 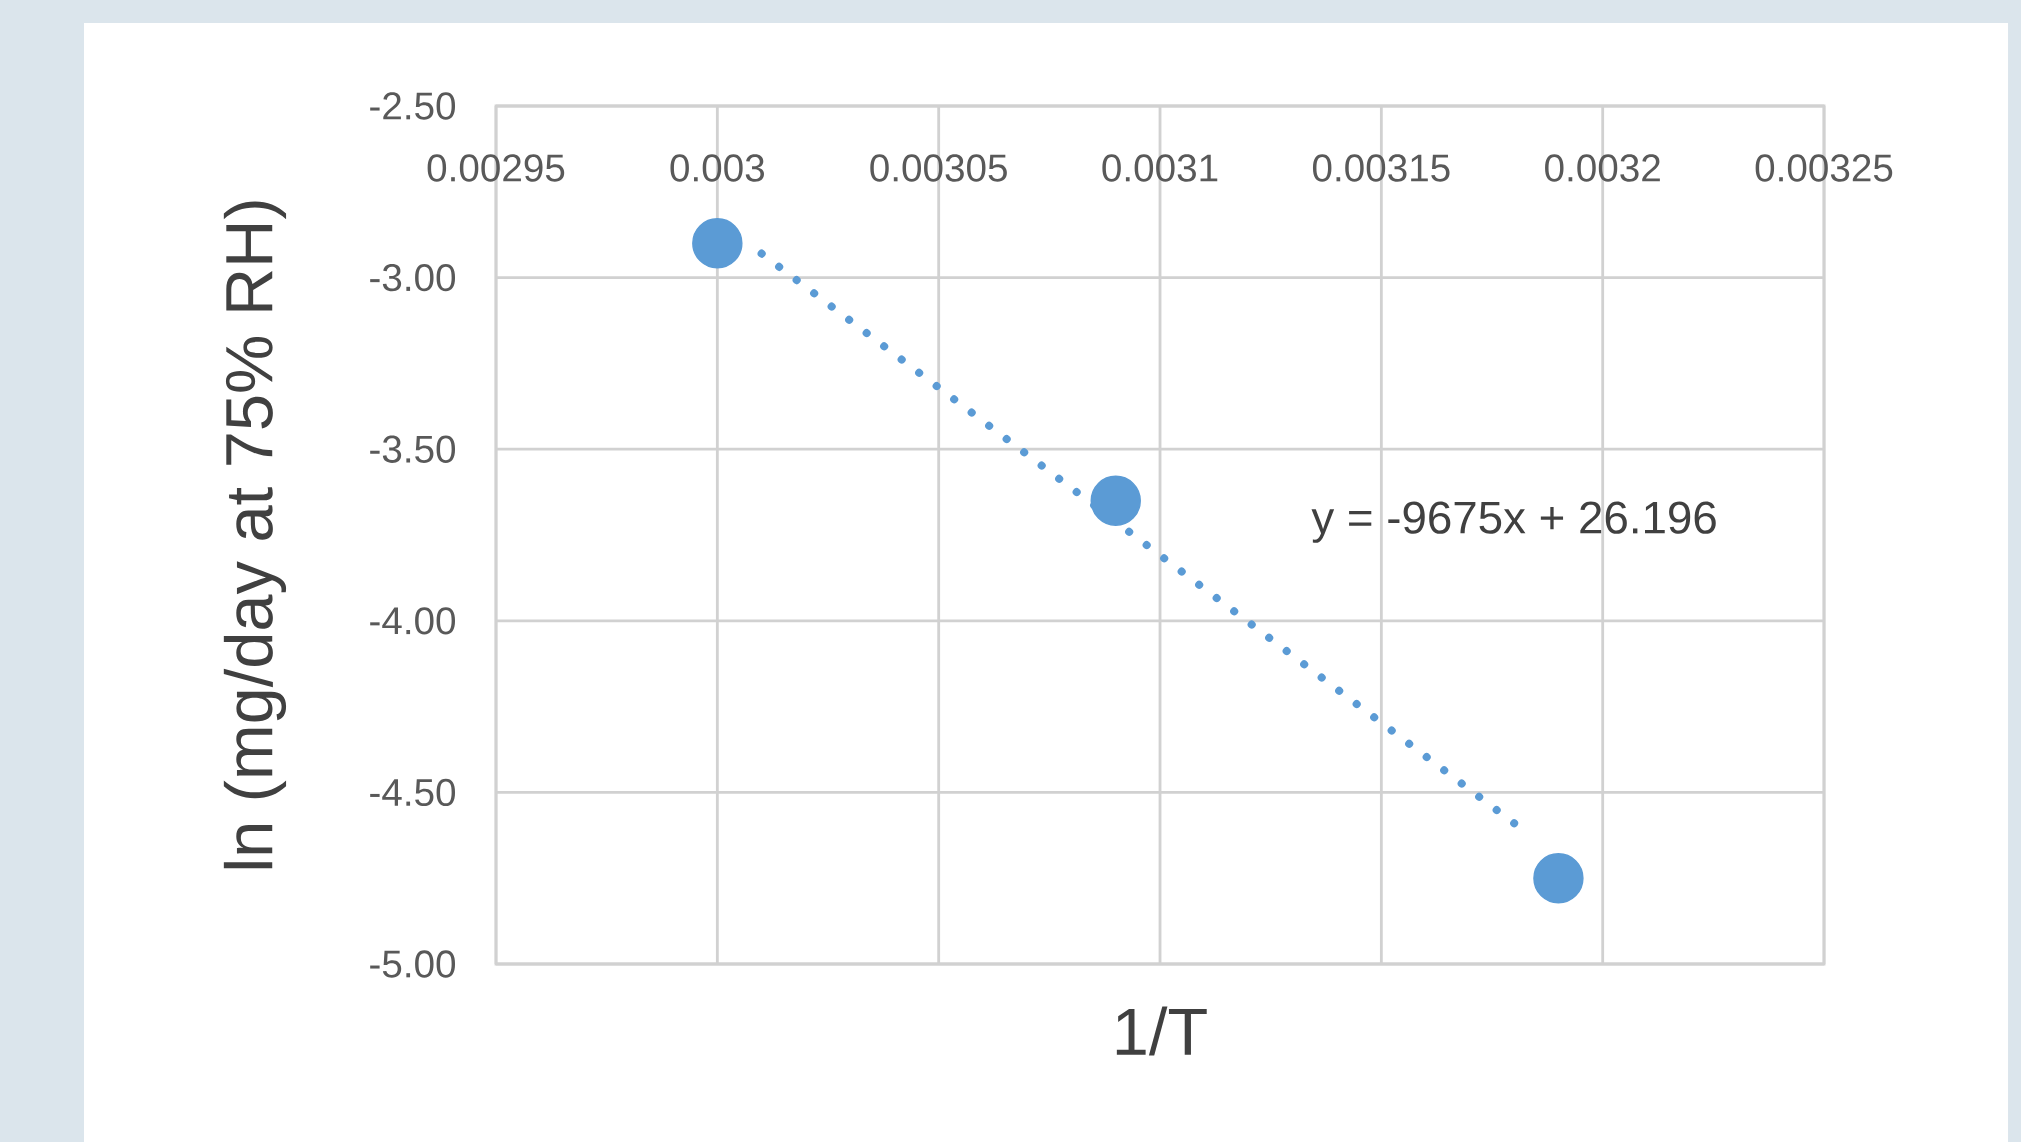 I want to click on x-tick-label: 0.00295, so click(x=496, y=168).